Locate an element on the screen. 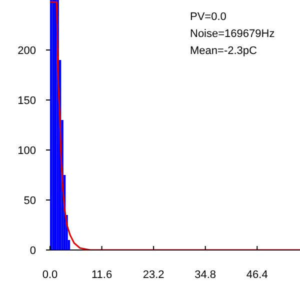  y-tick-label: 0 is located at coordinates (33, 250).